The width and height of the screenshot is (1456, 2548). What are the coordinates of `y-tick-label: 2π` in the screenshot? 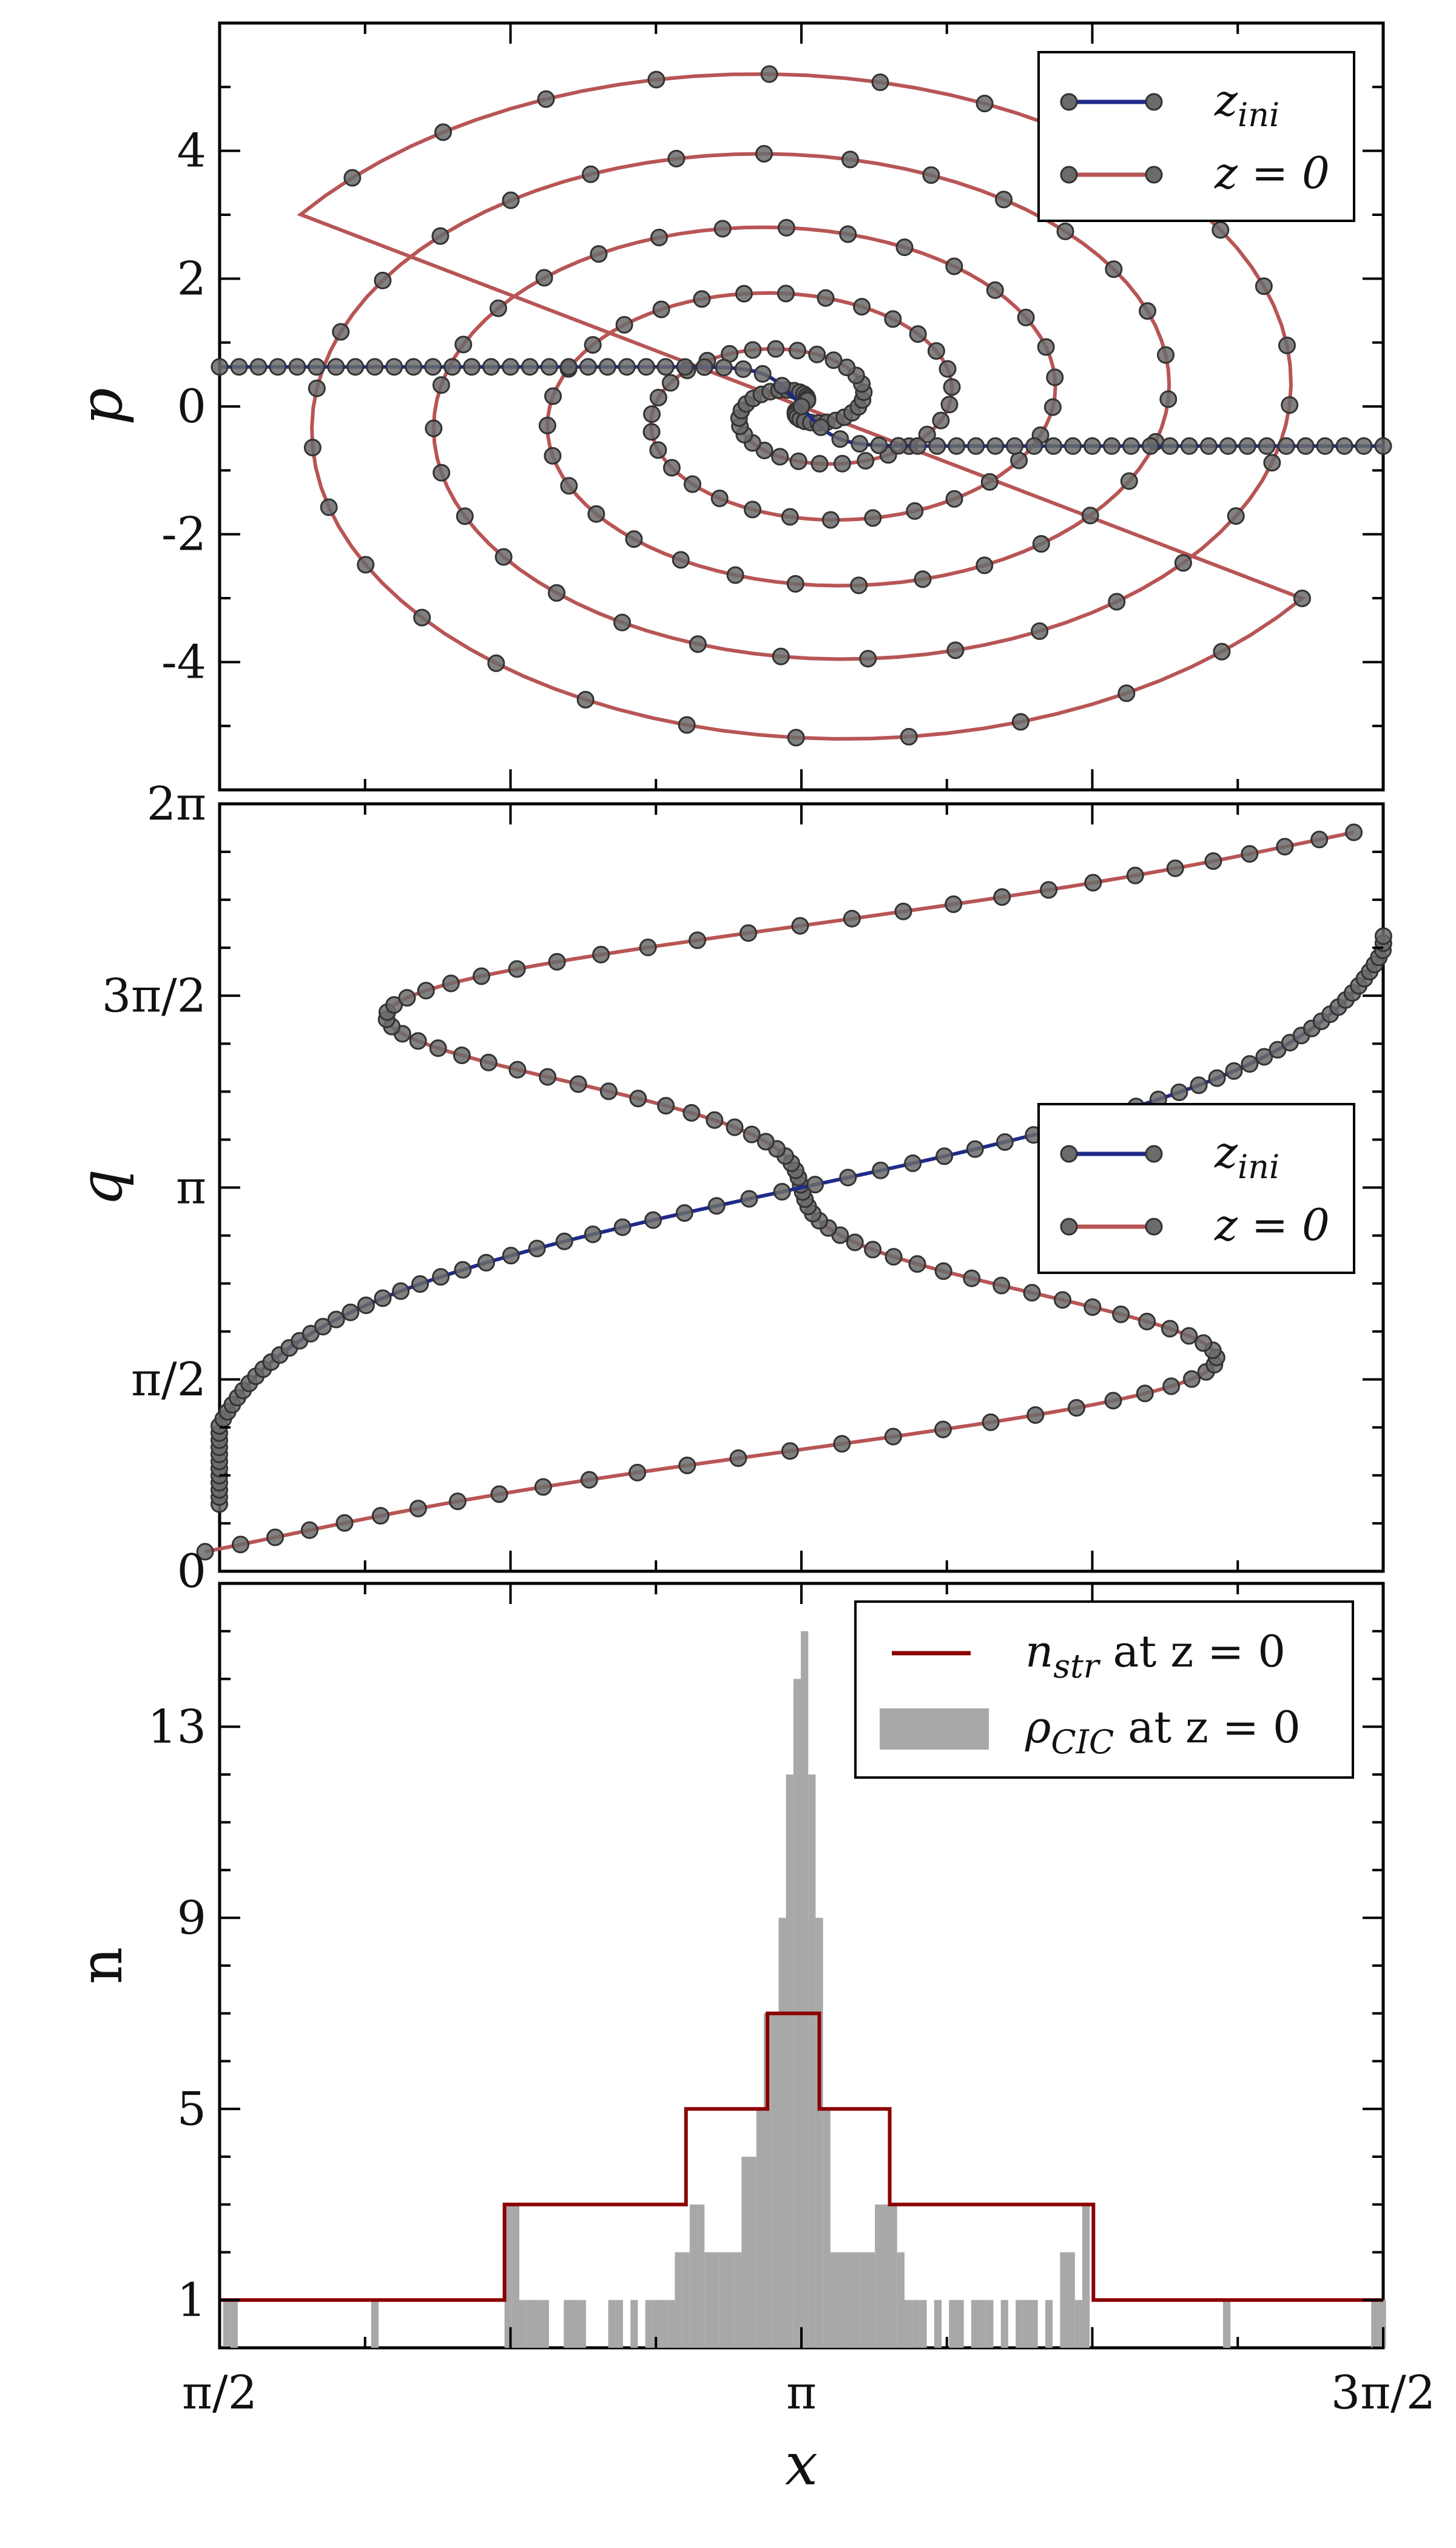 It's located at (176, 804).